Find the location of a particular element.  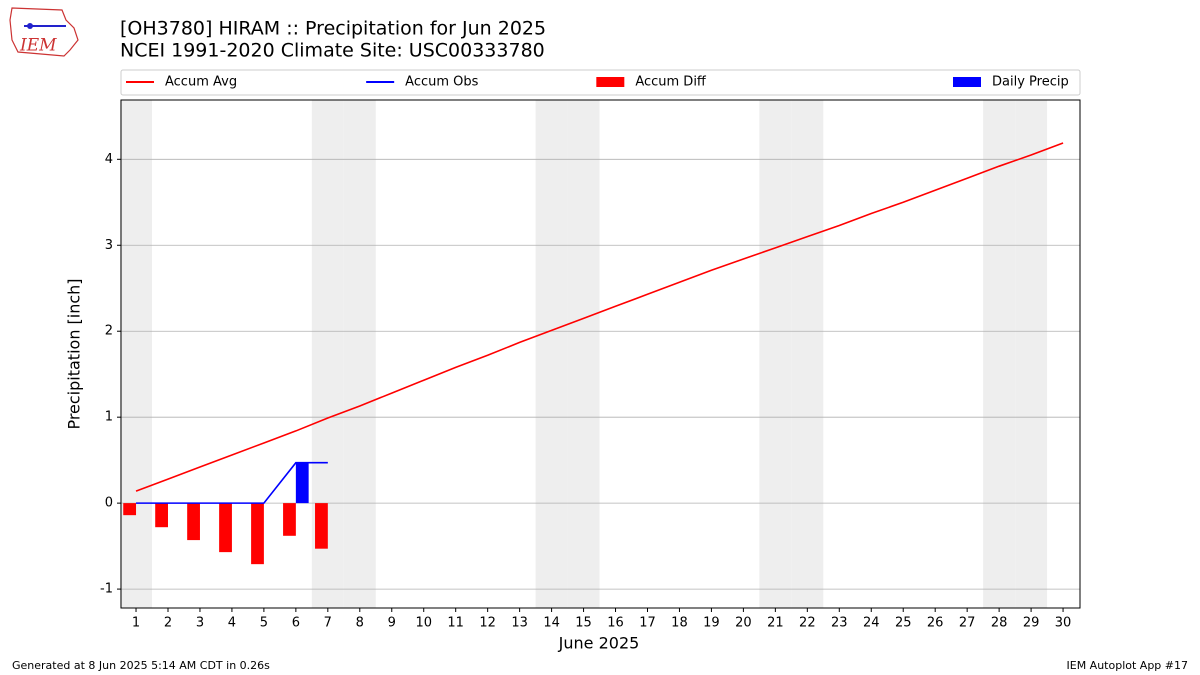

x-tick-label: 11 is located at coordinates (455, 623).